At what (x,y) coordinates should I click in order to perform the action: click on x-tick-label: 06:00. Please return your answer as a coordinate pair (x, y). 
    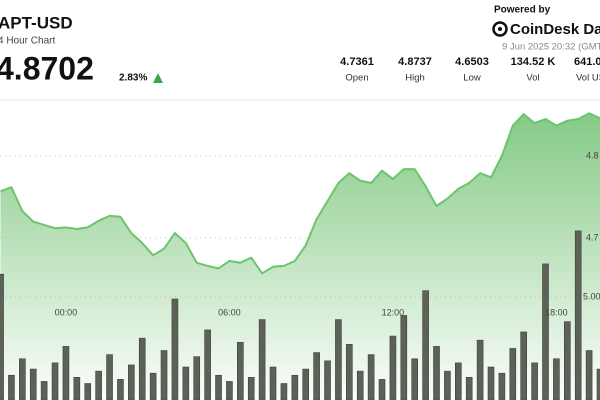
    Looking at the image, I should click on (229, 312).